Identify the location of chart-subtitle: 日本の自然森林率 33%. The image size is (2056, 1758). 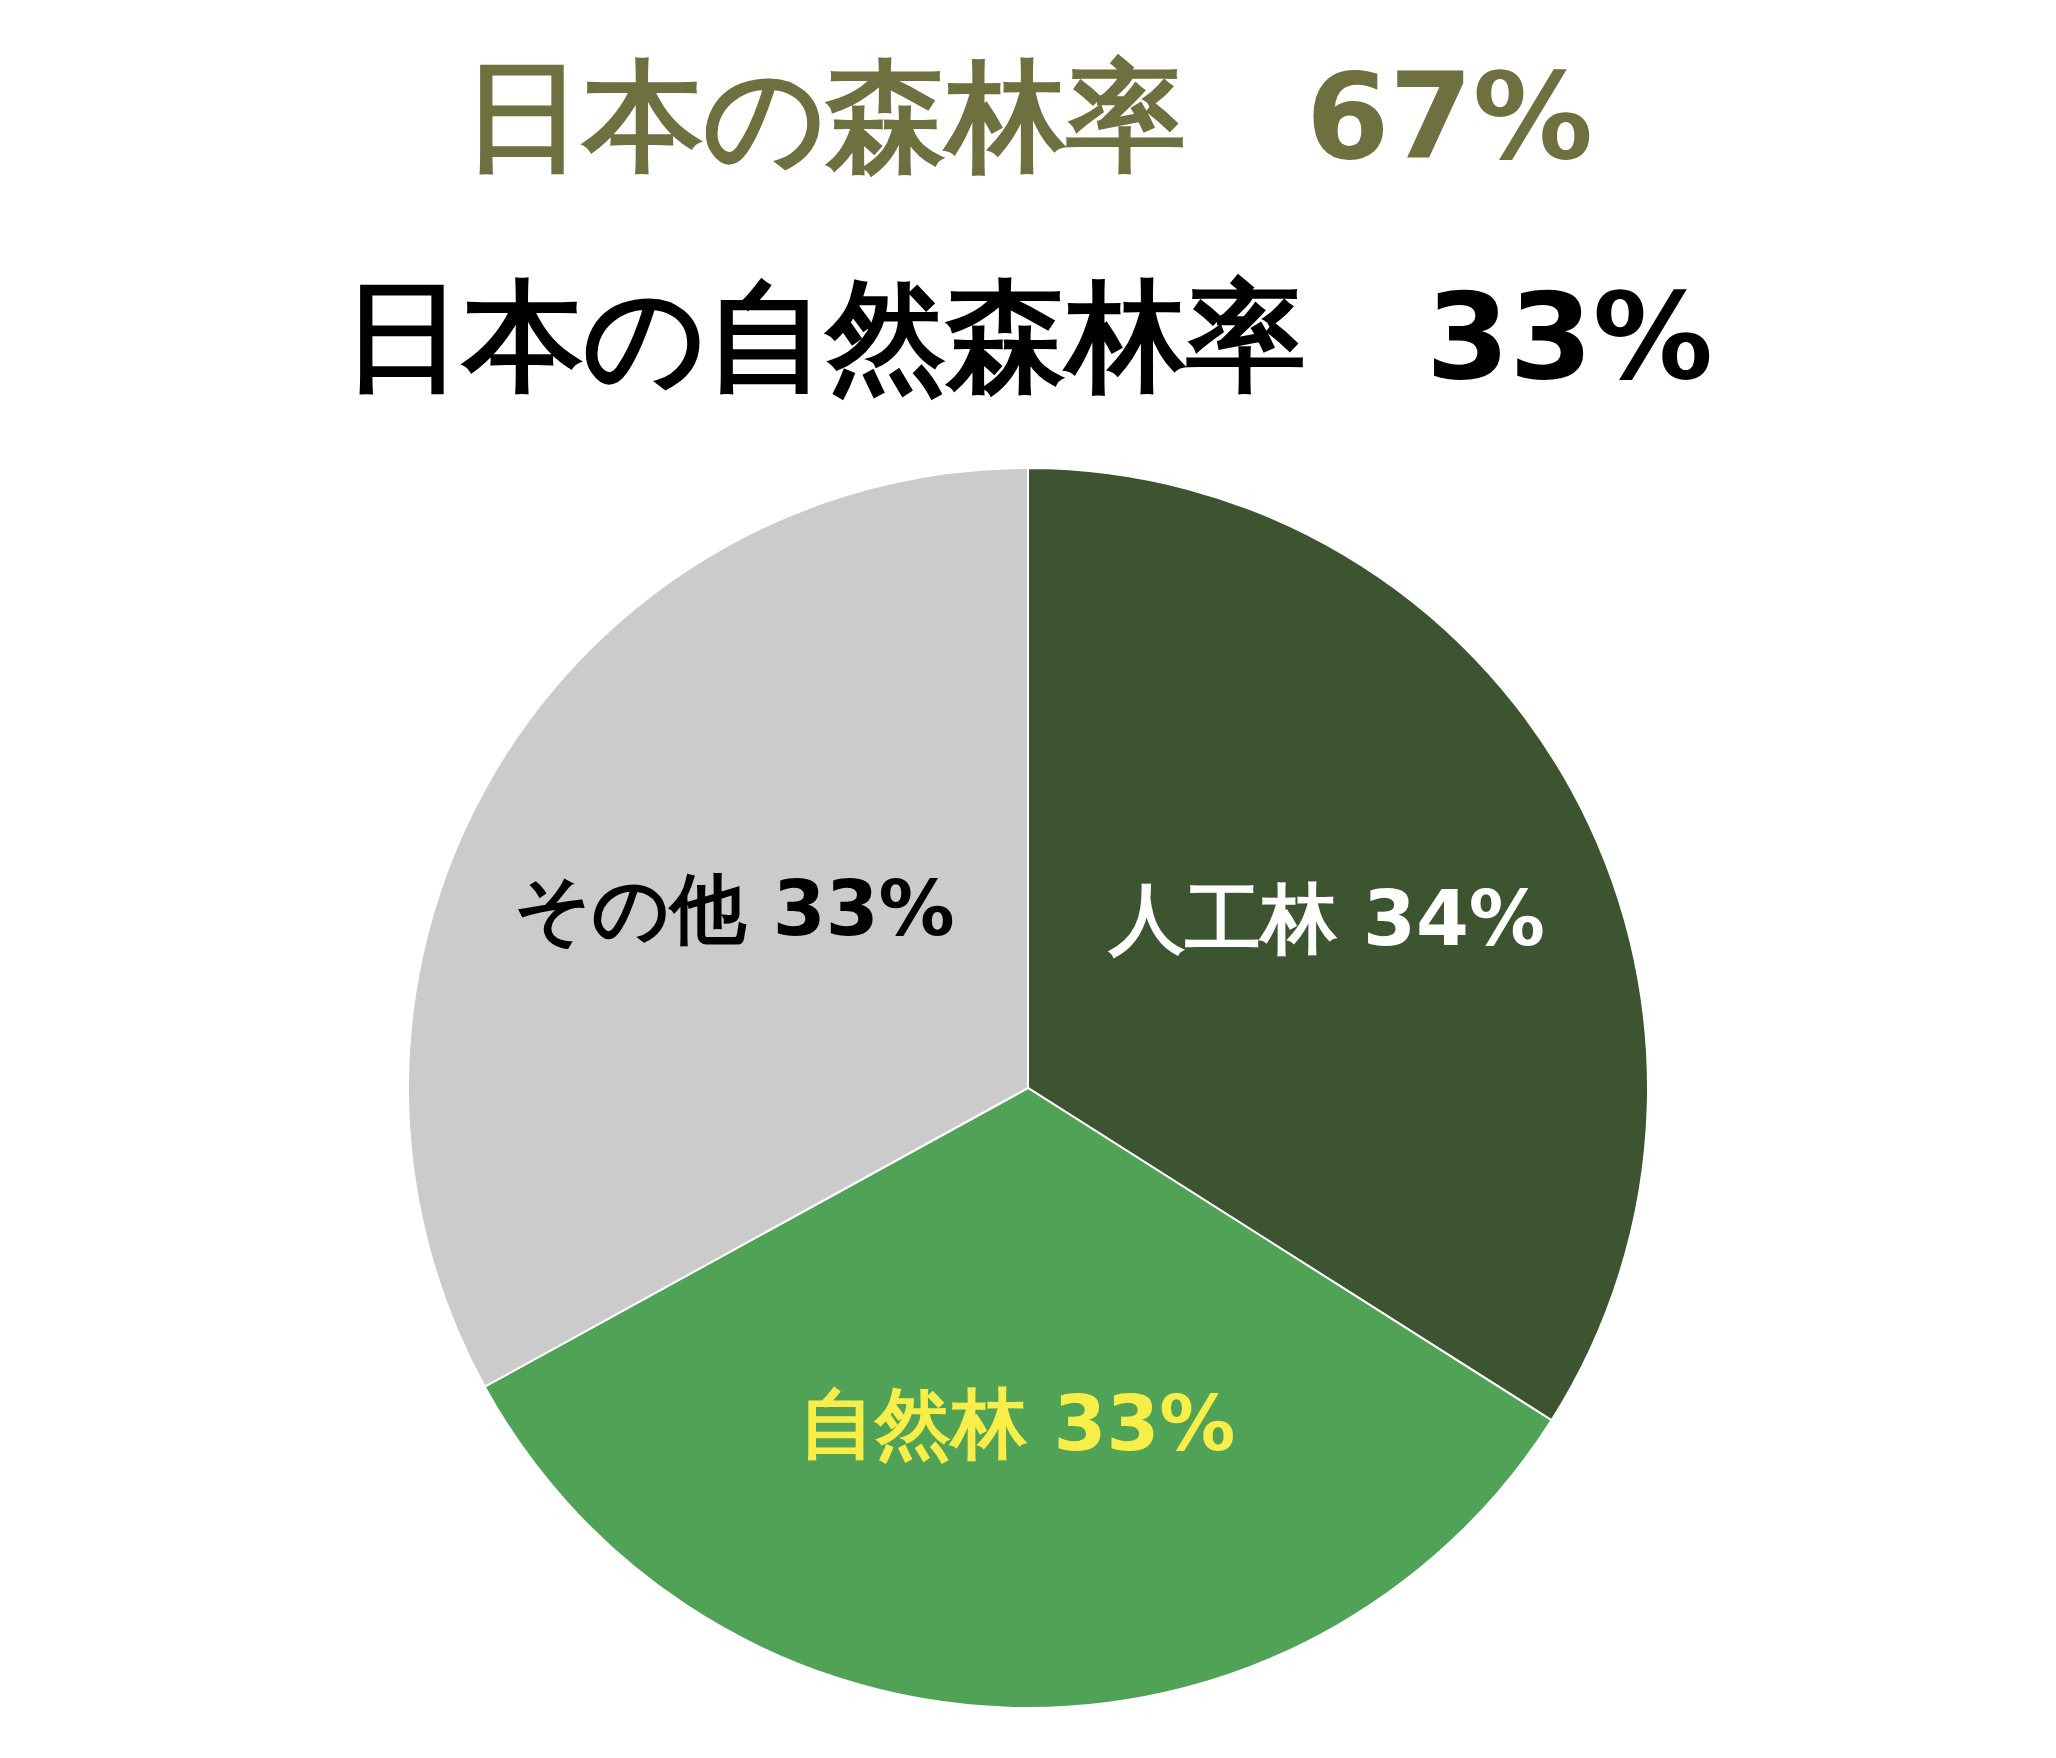
(1028, 336).